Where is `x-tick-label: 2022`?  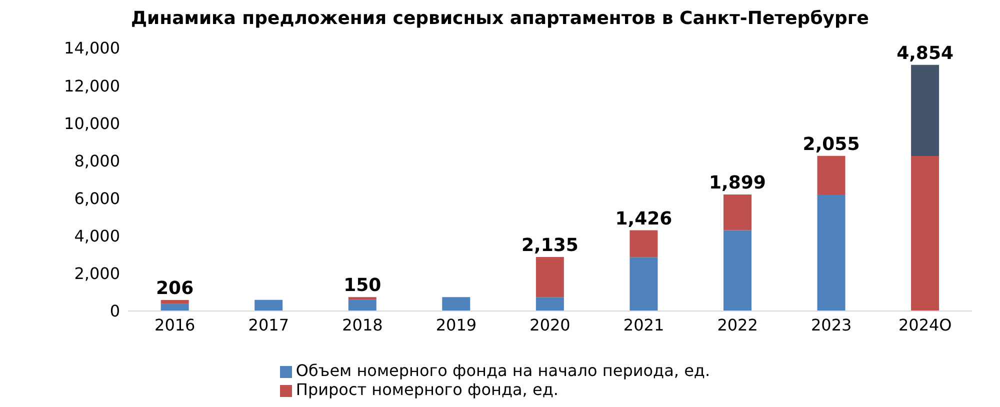
x-tick-label: 2022 is located at coordinates (737, 324).